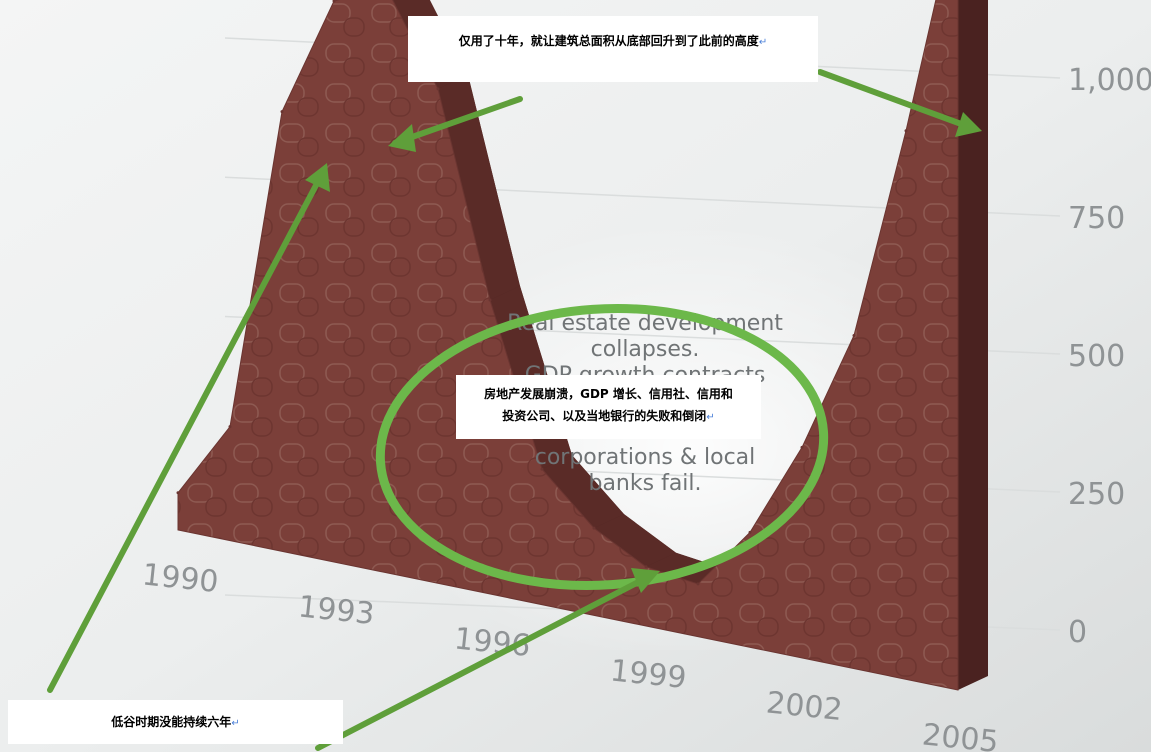 The height and width of the screenshot is (752, 1151). I want to click on callout-top: 仅用了十年，就让建筑总面积从底部回升到了此前的高度↵, so click(613, 49).